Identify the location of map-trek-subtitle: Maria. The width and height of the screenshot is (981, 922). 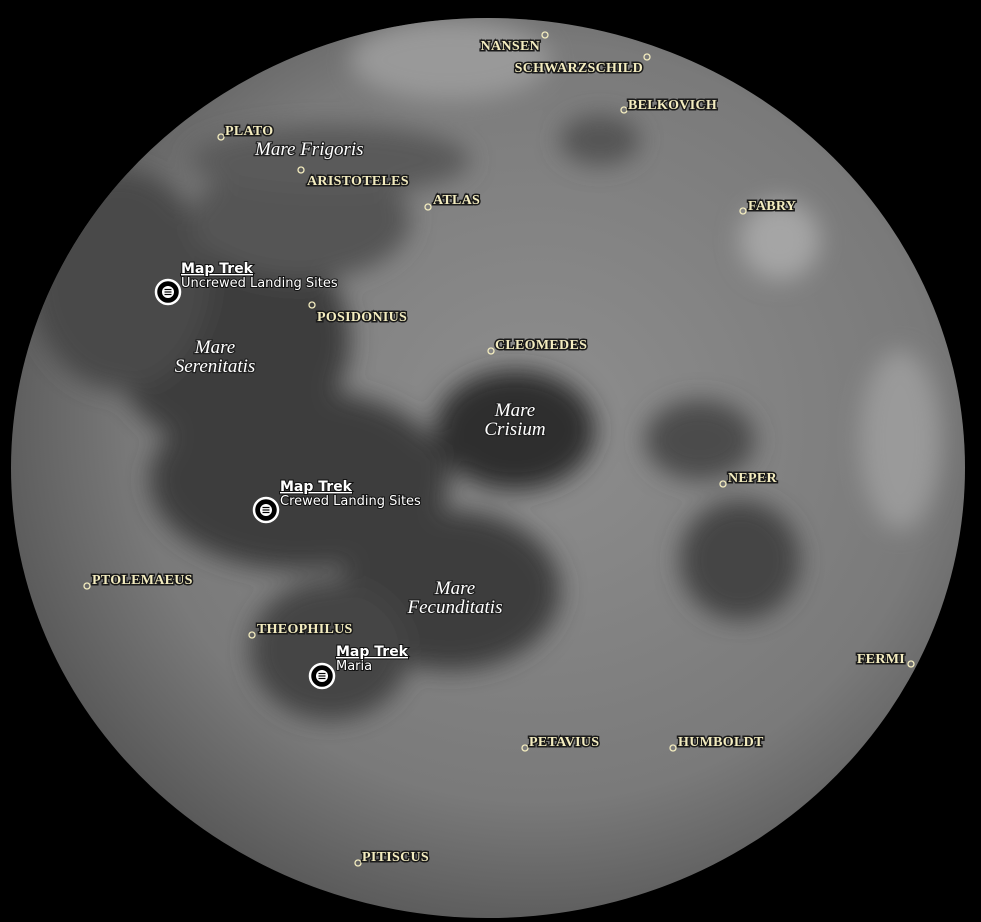
(354, 666).